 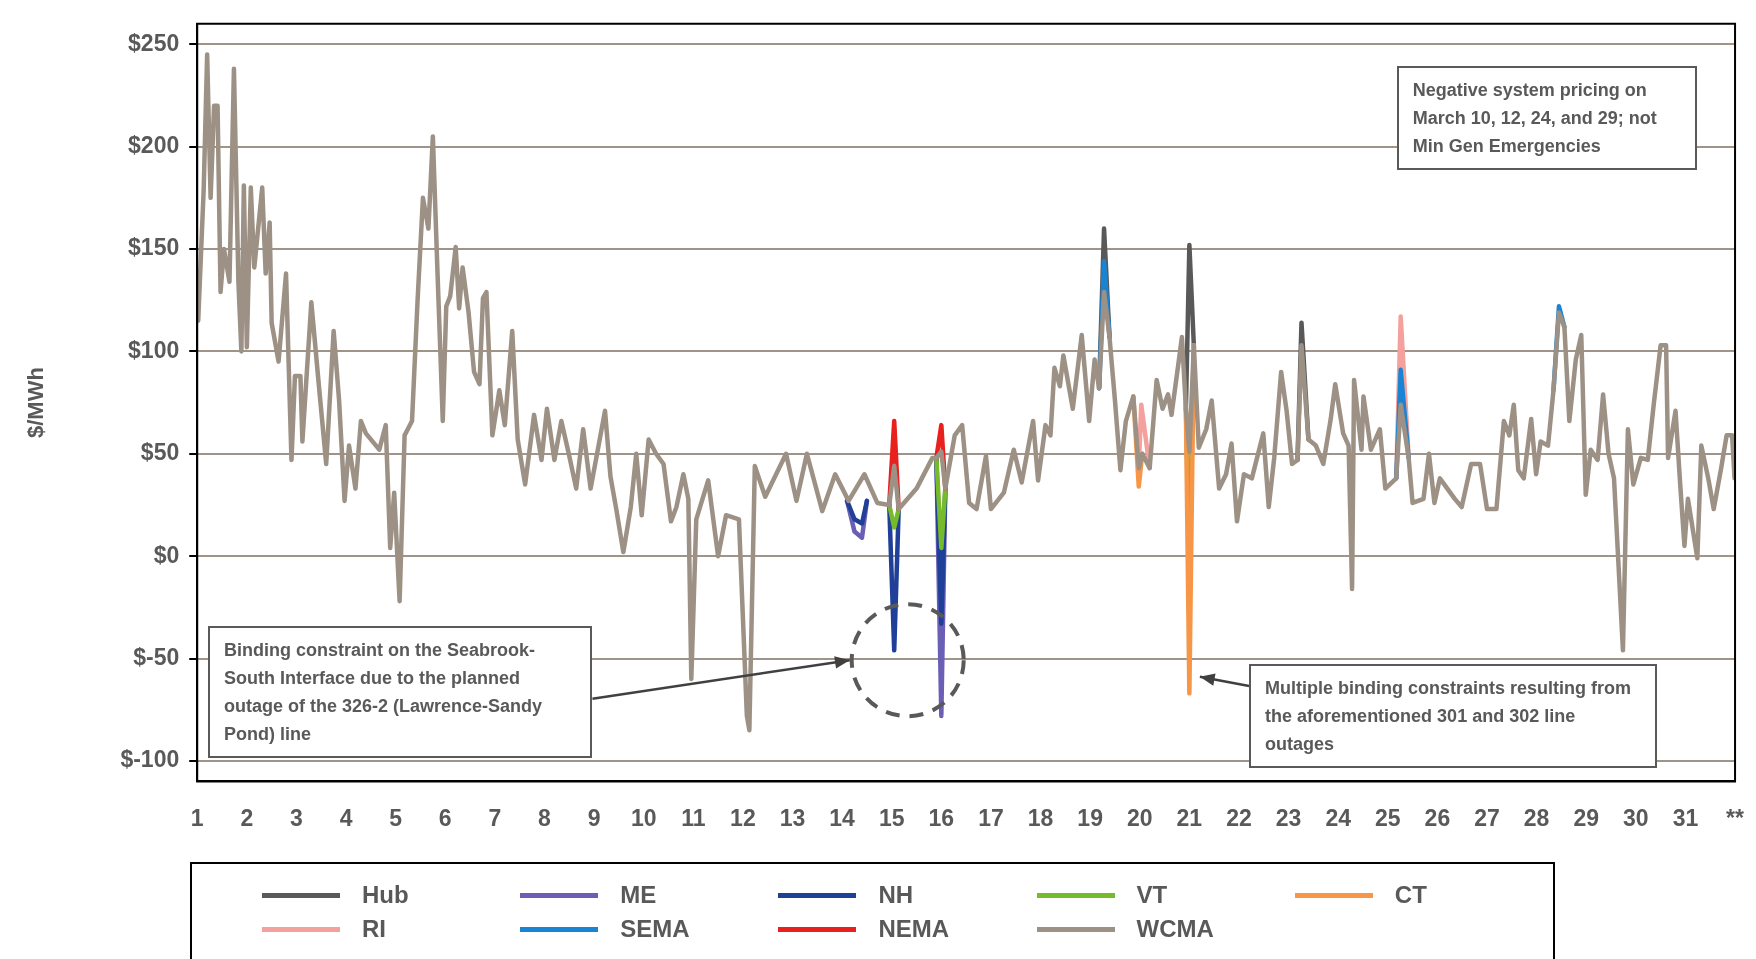 I want to click on x-tick-label: 14, so click(x=842, y=817).